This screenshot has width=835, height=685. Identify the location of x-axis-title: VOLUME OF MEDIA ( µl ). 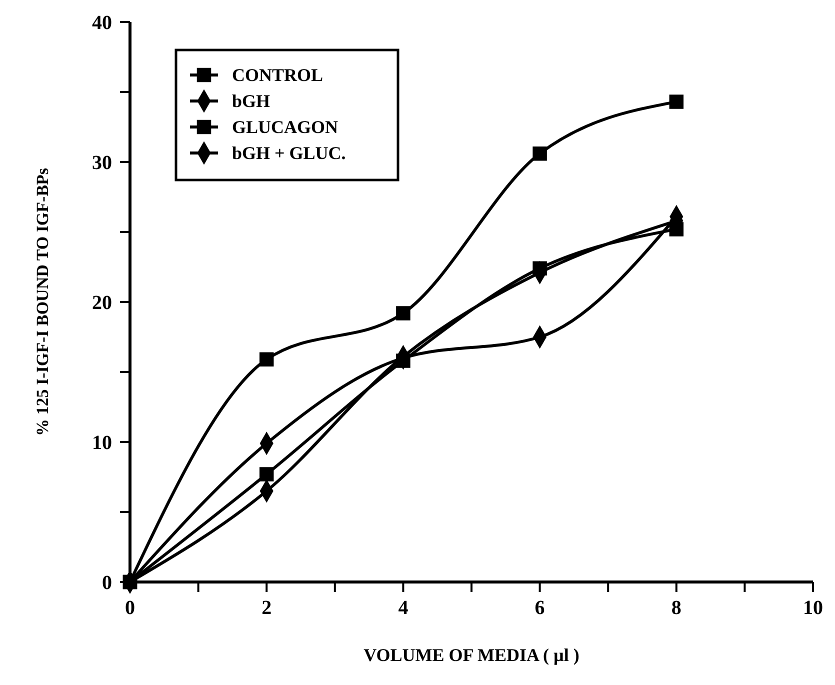
(472, 655).